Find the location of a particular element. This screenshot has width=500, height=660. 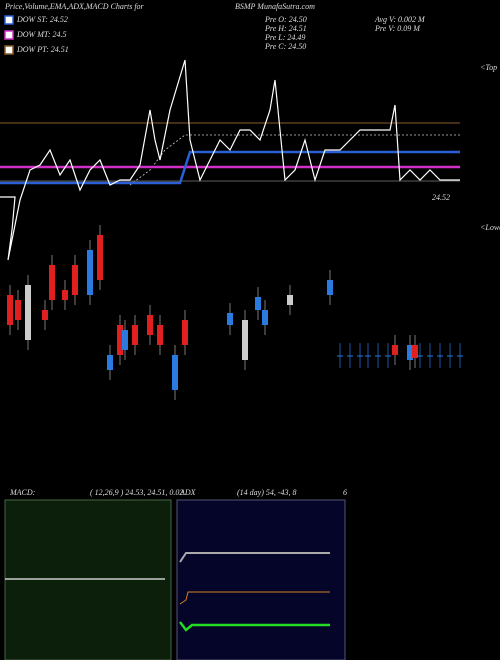

di-minus-line is located at coordinates (254, 626).